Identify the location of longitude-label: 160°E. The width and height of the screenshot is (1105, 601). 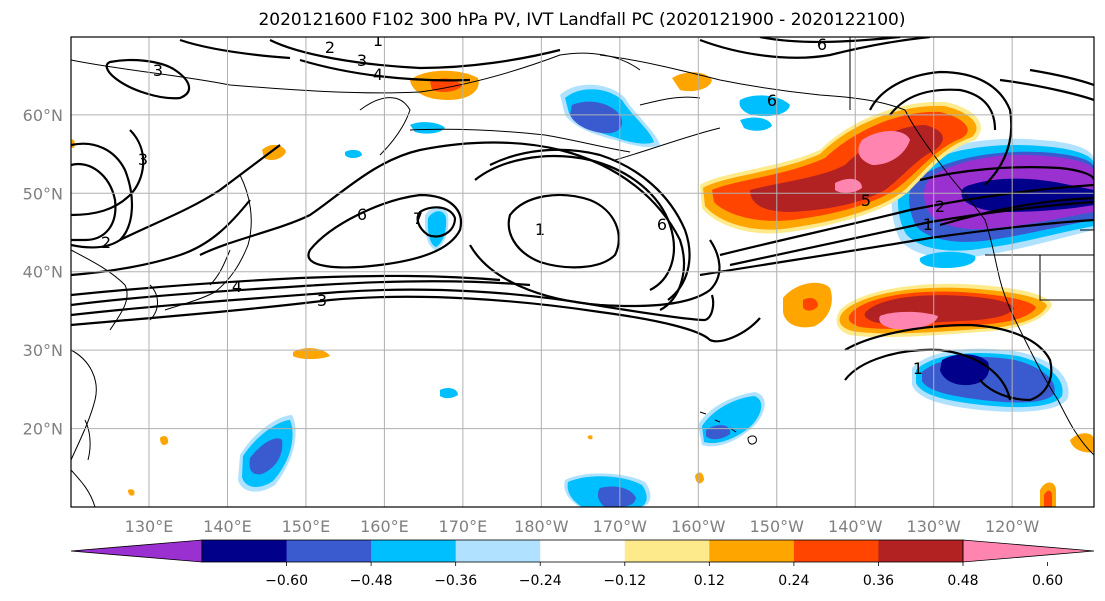
(384, 526).